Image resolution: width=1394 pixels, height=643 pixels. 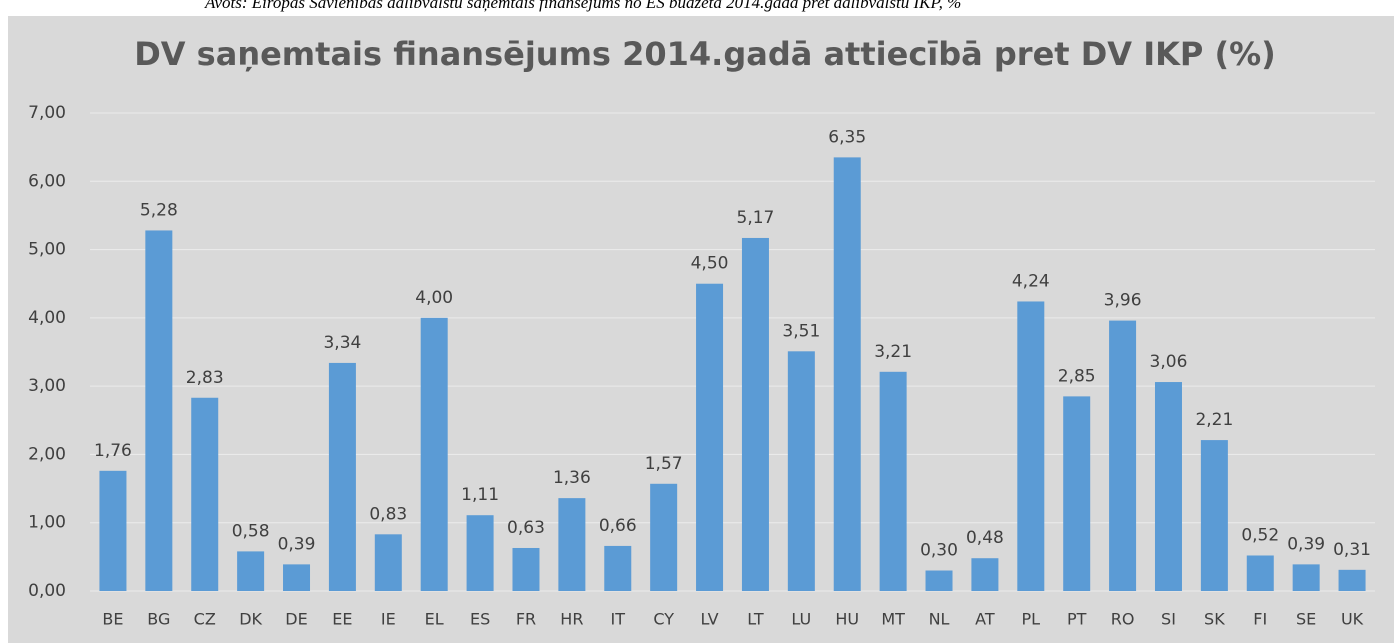 I want to click on value-label: 3,34, so click(x=342, y=343).